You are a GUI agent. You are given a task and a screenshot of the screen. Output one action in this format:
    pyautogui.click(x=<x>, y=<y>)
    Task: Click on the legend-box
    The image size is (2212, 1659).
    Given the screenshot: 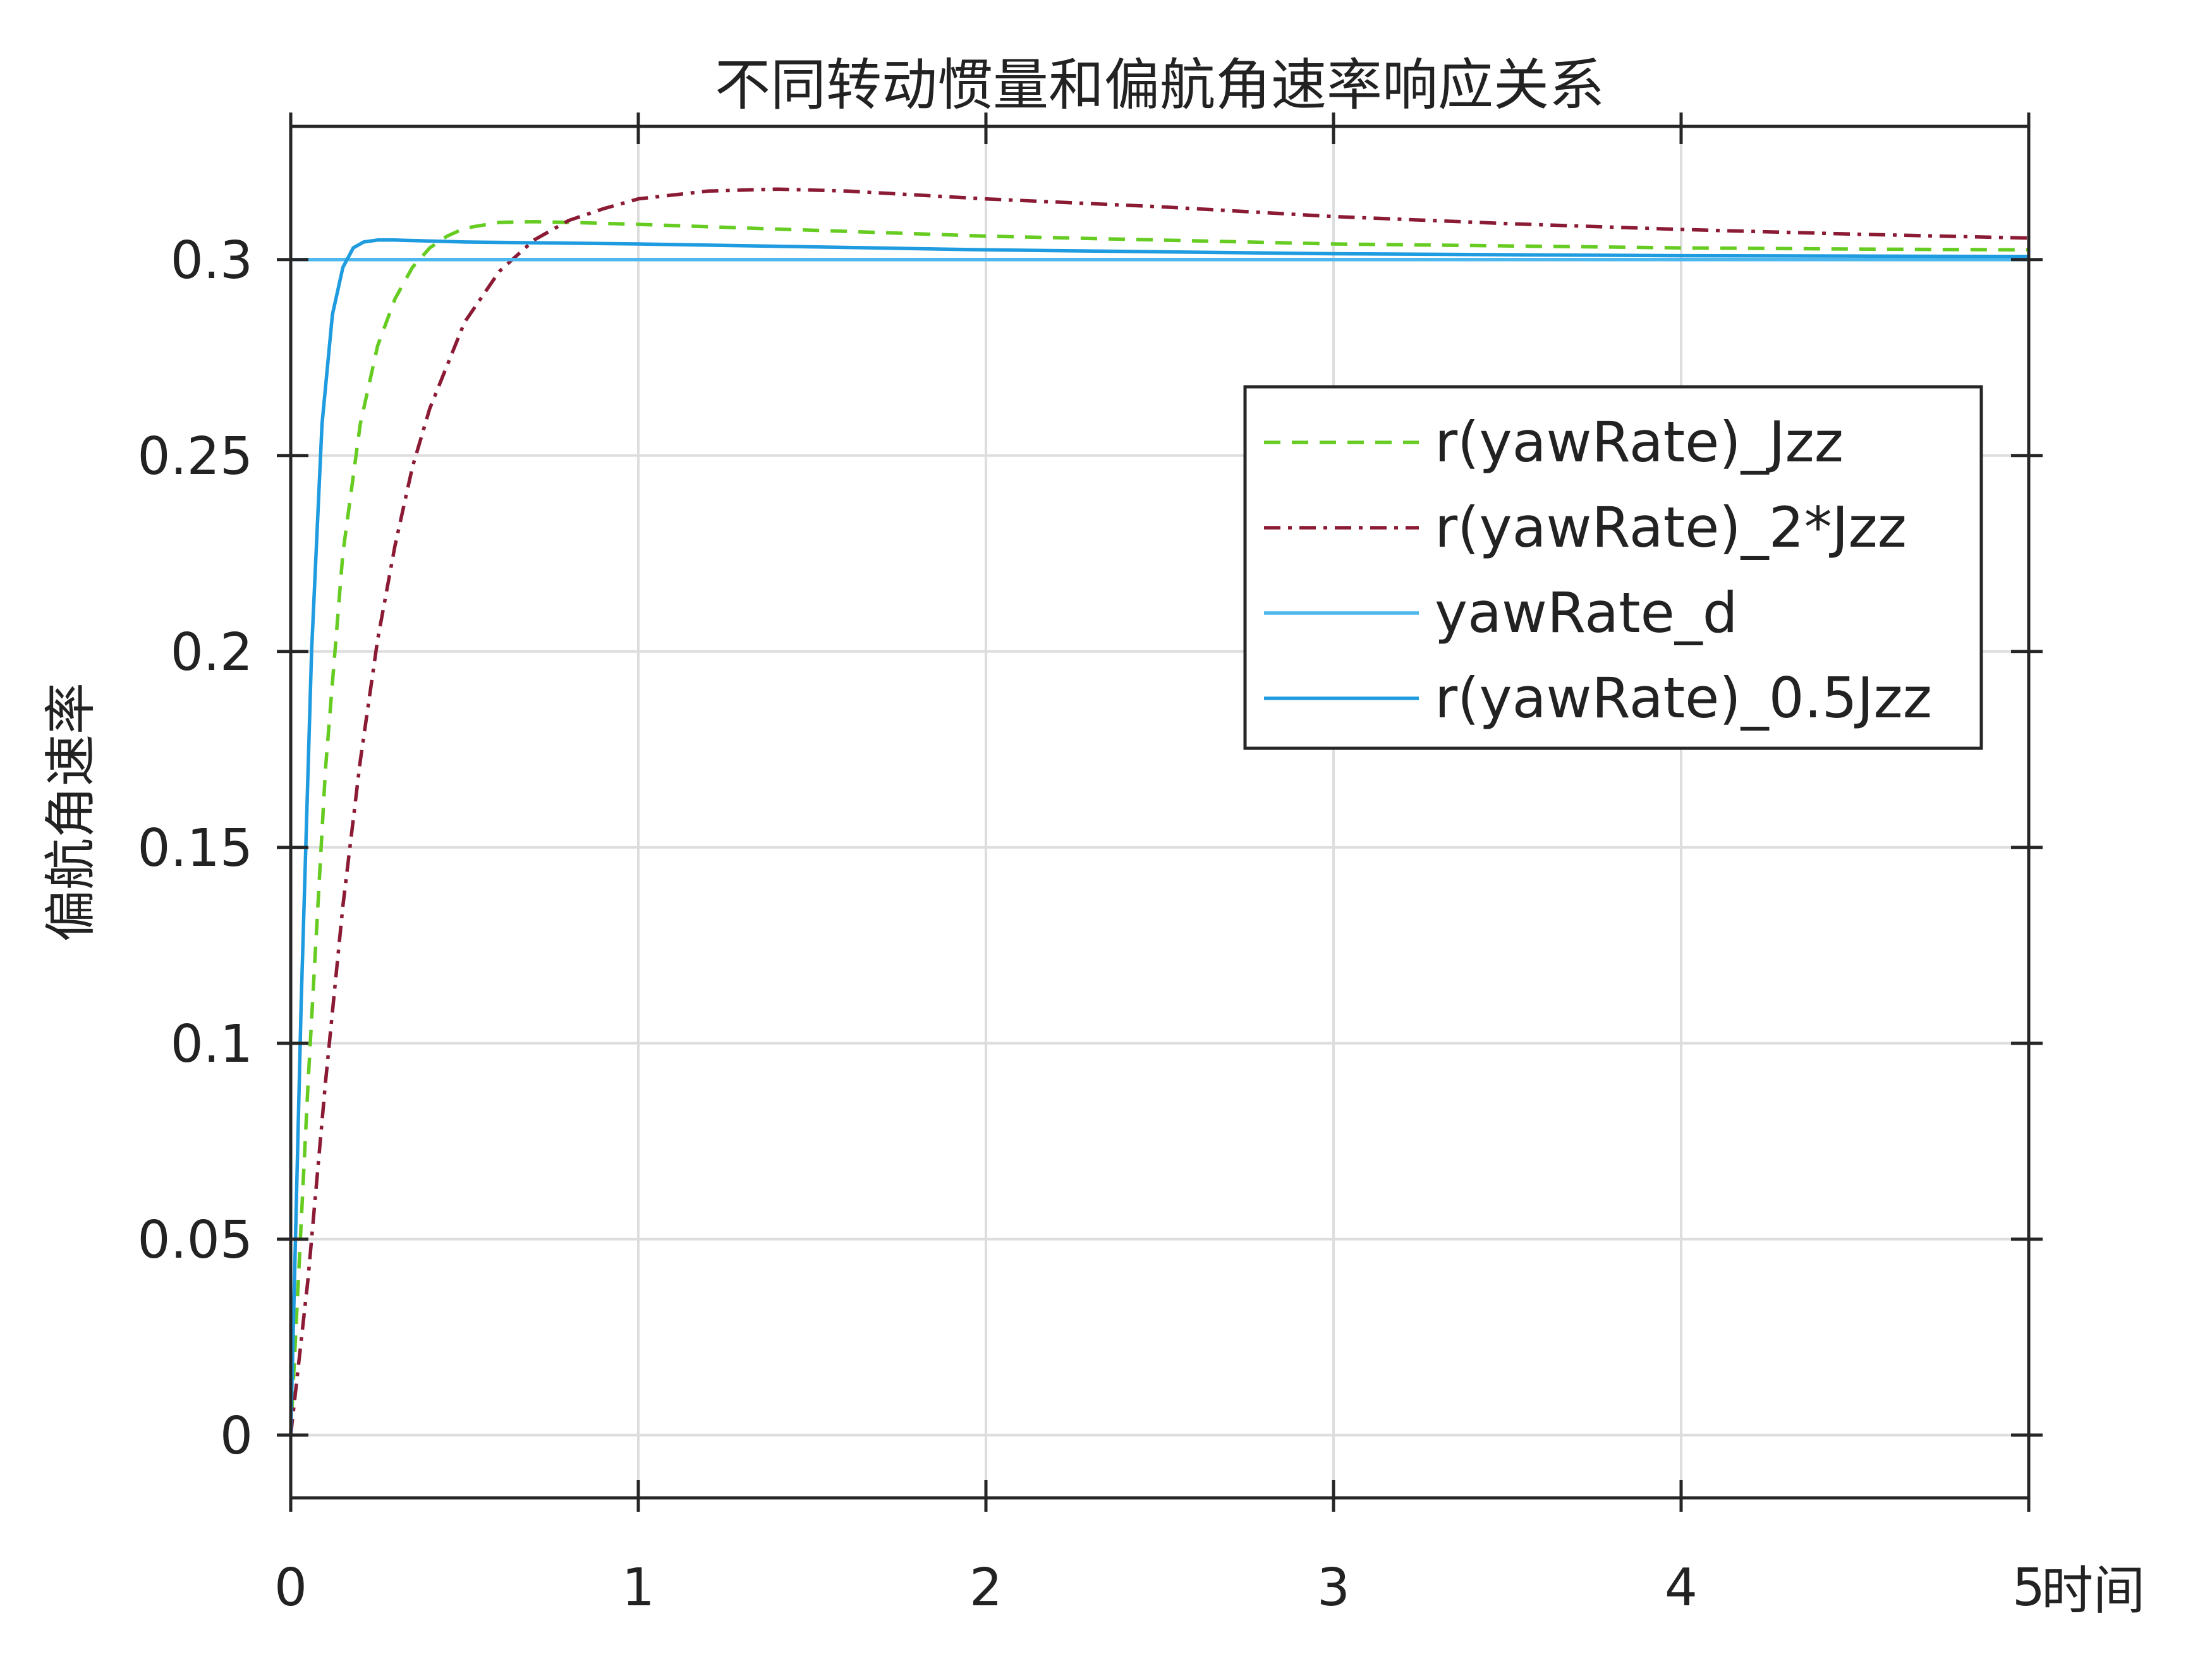 What is the action you would take?
    pyautogui.click(x=1613, y=567)
    